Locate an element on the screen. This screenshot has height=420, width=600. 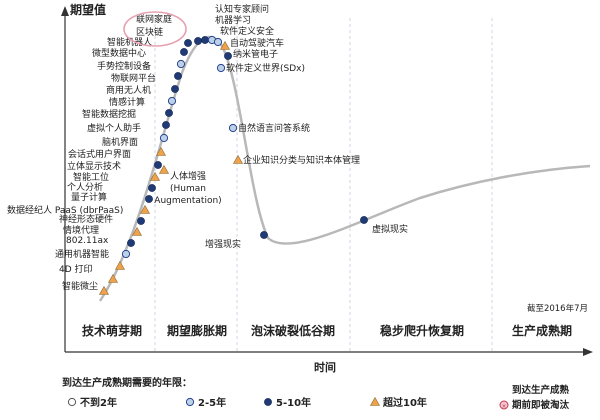
obsolete-marker-x: × is located at coordinates (503, 406).